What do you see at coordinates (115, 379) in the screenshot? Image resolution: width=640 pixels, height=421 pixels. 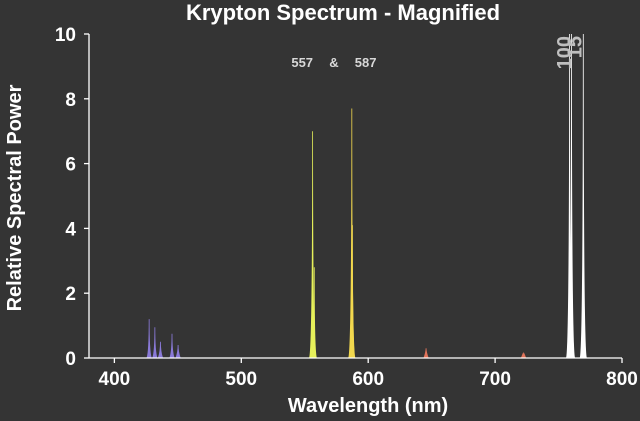 I see `x-tick-label: 400` at bounding box center [115, 379].